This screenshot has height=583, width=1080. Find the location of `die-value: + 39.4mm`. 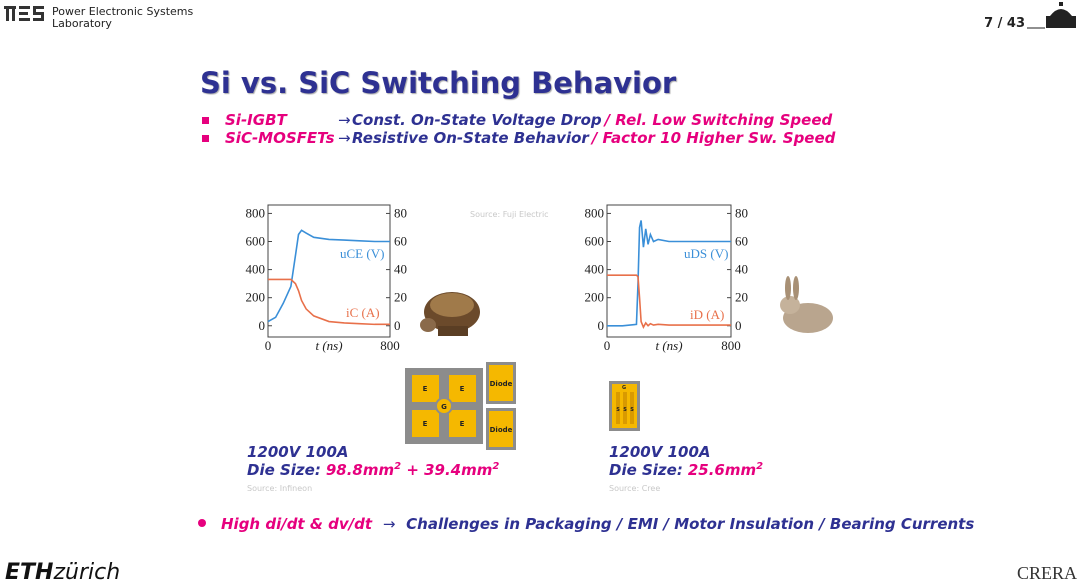

die-value: + 39.4mm is located at coordinates (446, 470).